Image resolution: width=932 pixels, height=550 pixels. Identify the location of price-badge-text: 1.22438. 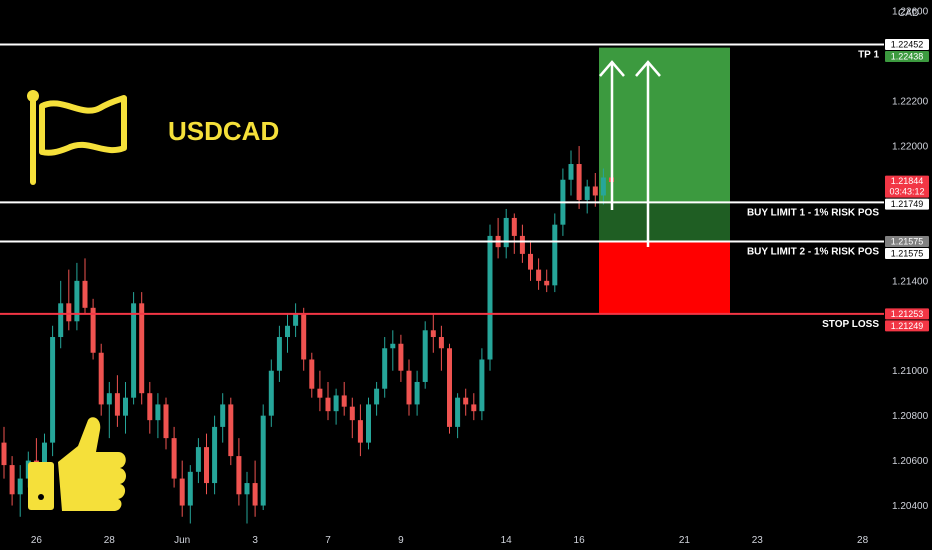
(907, 56).